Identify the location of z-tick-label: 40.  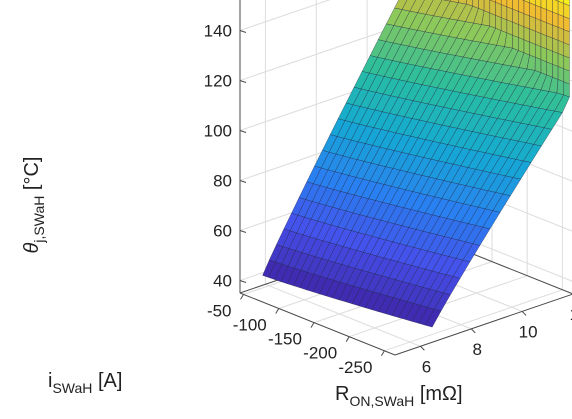
(222, 281).